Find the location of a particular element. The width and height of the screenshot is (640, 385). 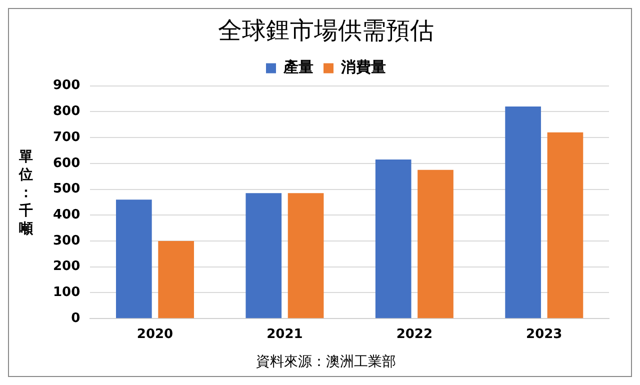

y-tick-label: 900 is located at coordinates (66, 86).